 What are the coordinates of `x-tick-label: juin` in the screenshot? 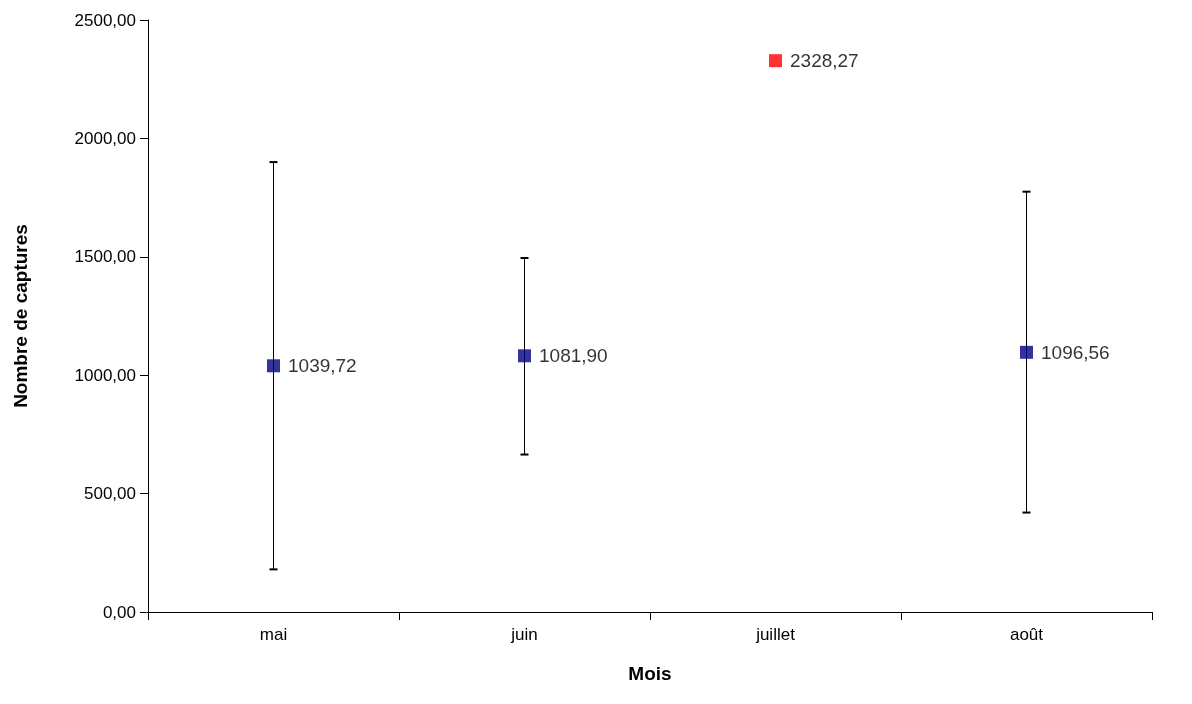 It's located at (524, 634).